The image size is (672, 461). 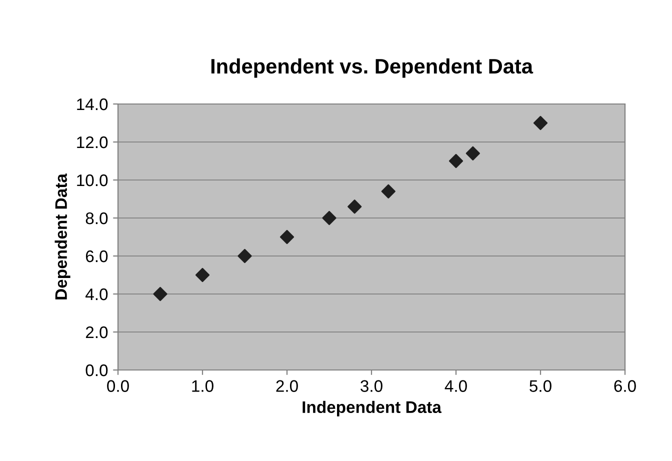 What do you see at coordinates (372, 68) in the screenshot?
I see `chart-title: Independent vs. Dependent Data` at bounding box center [372, 68].